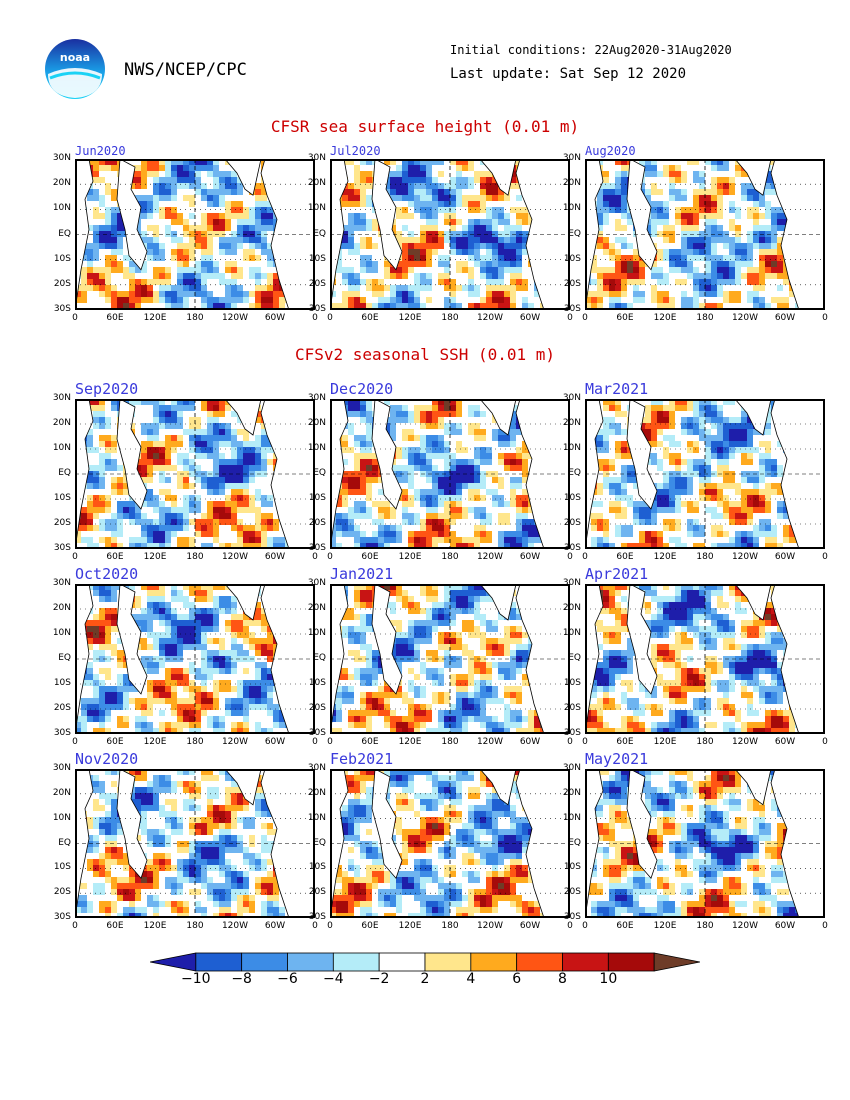 The height and width of the screenshot is (1100, 850). What do you see at coordinates (241, 979) in the screenshot?
I see `colorbar-tick-label: −8` at bounding box center [241, 979].